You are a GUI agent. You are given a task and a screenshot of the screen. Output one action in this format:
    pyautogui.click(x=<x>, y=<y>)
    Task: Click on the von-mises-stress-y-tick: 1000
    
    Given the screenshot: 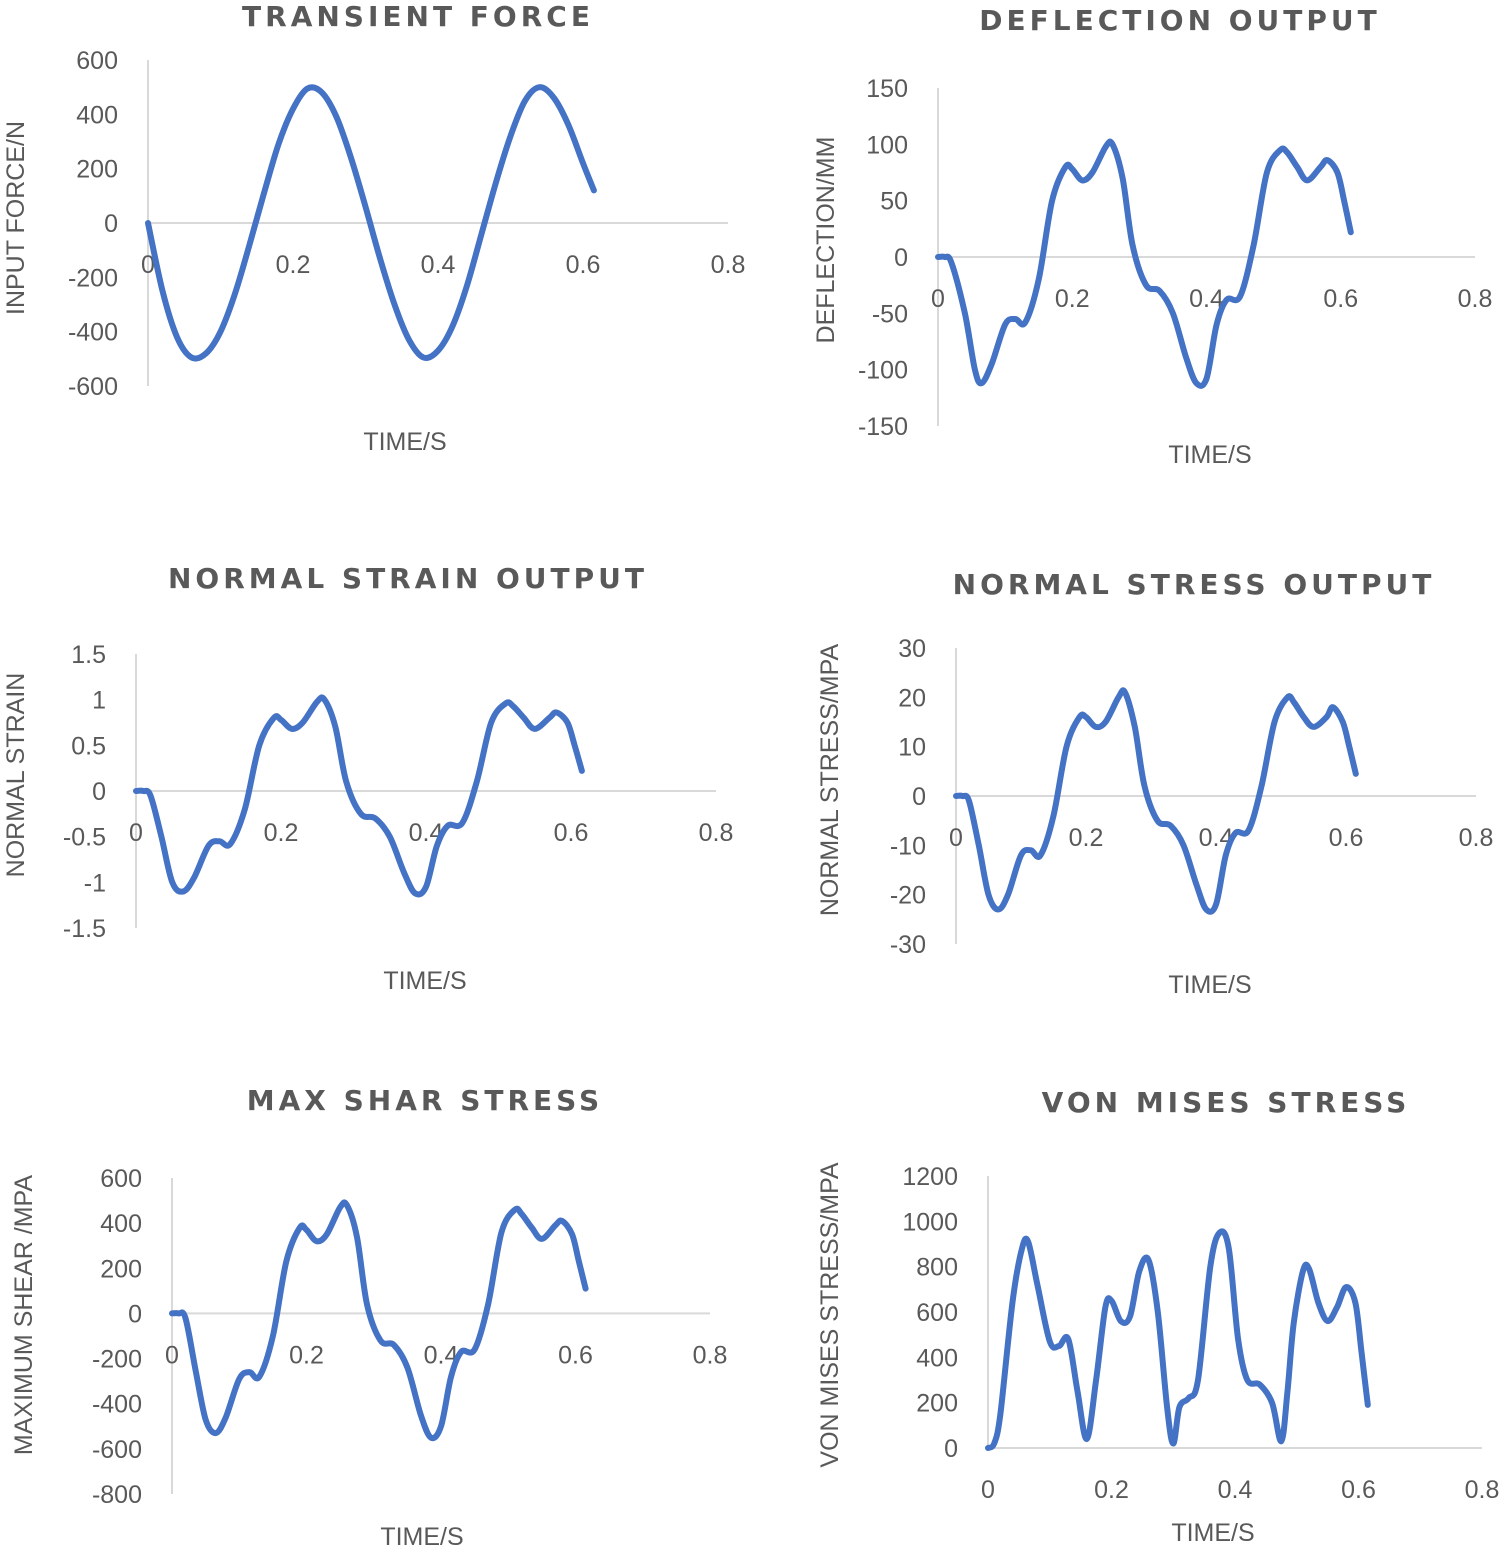 What is the action you would take?
    pyautogui.click(x=930, y=1222)
    